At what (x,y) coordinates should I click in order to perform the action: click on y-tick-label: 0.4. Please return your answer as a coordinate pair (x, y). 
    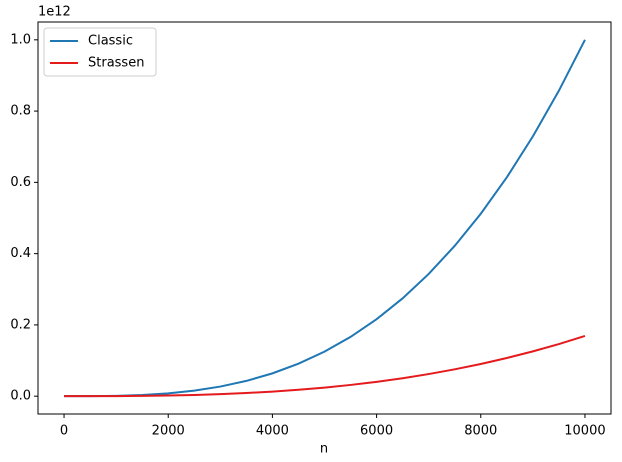
    Looking at the image, I should click on (20, 253).